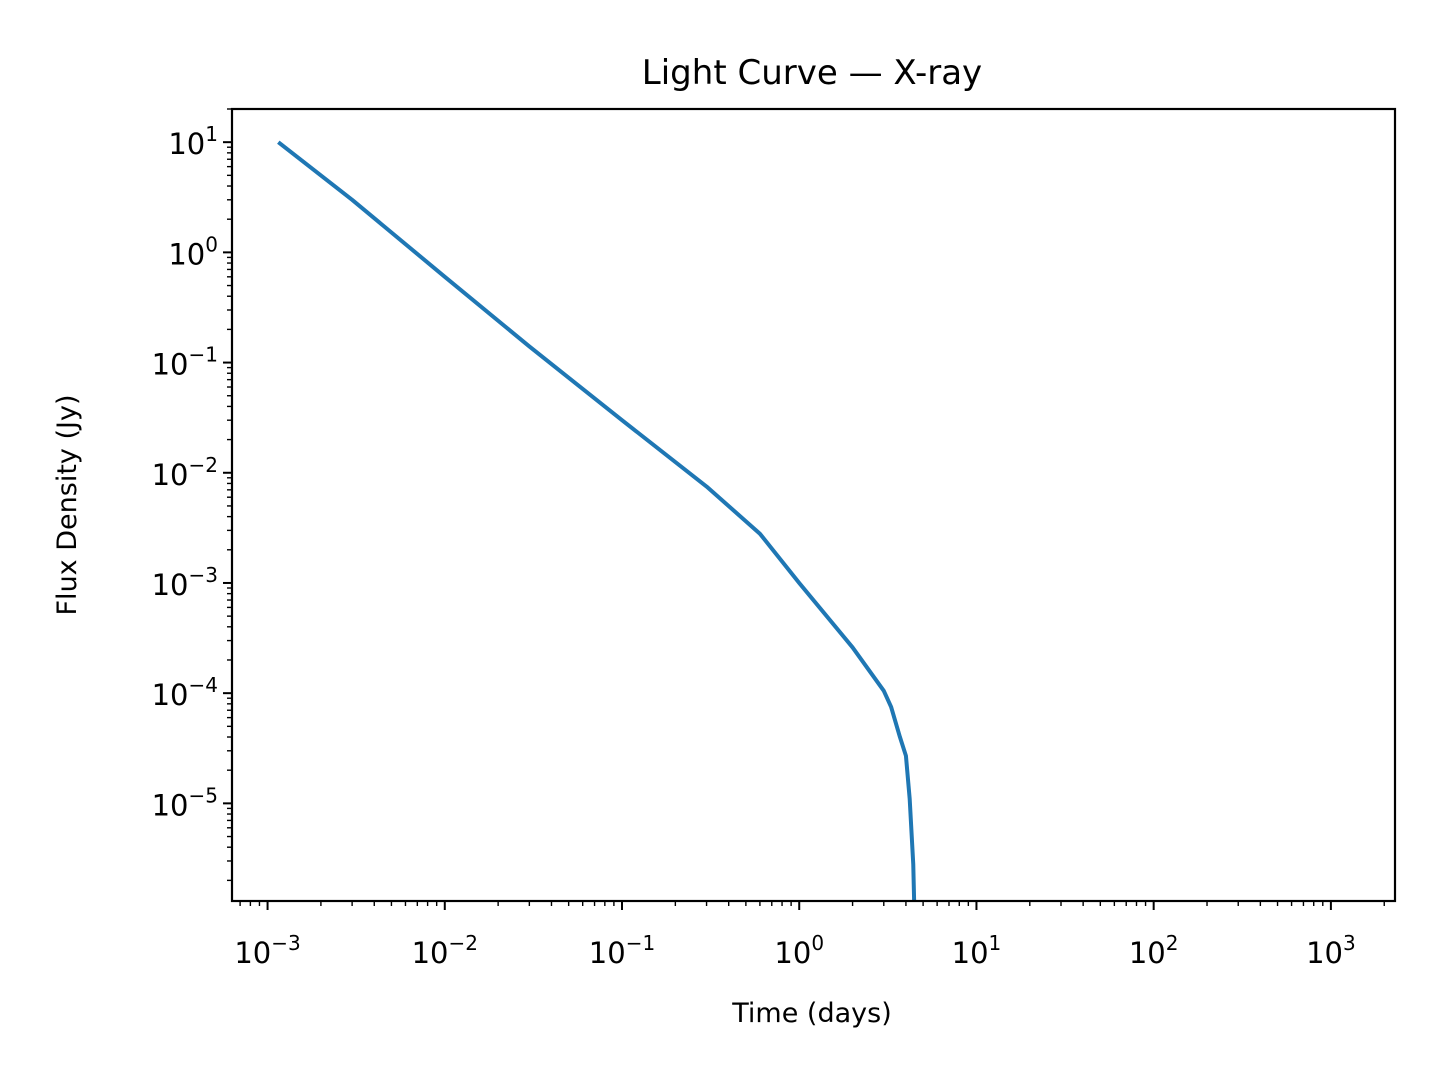  Describe the element at coordinates (812, 73) in the screenshot. I see `chart-title: Light Curve — X-ray` at that location.